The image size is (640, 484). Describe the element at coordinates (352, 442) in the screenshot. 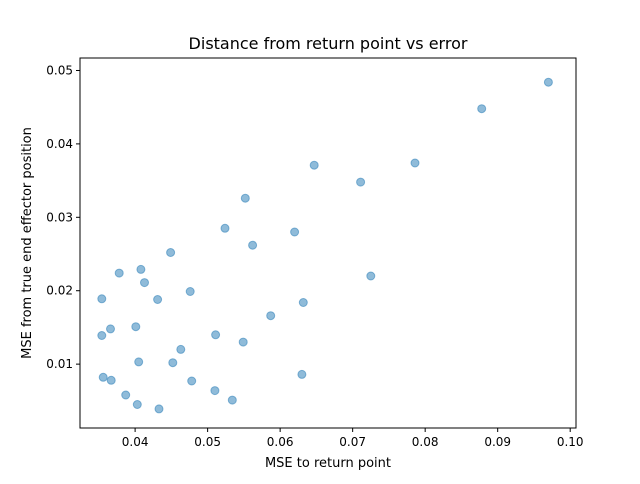

I see `x-tick-label-3: 0.07` at that location.